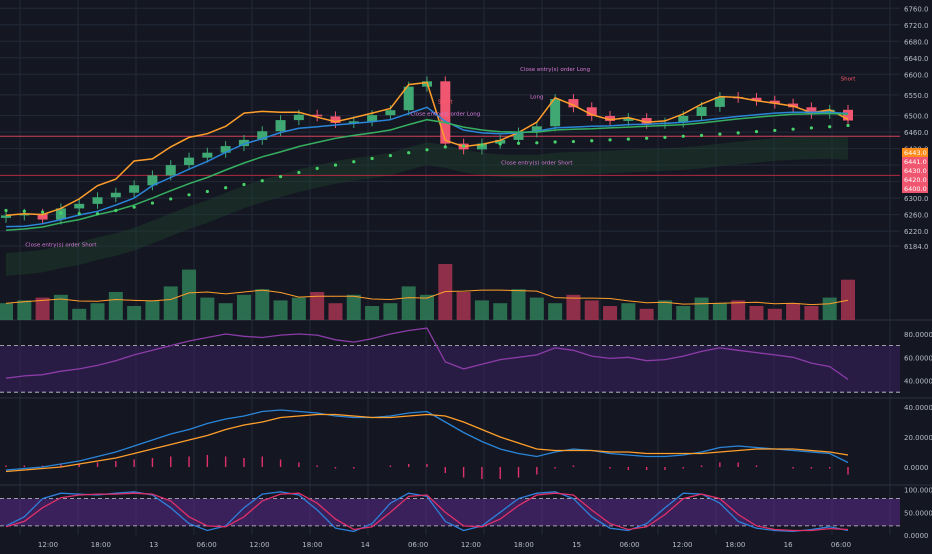  I want to click on macd-pane, so click(427, 444).